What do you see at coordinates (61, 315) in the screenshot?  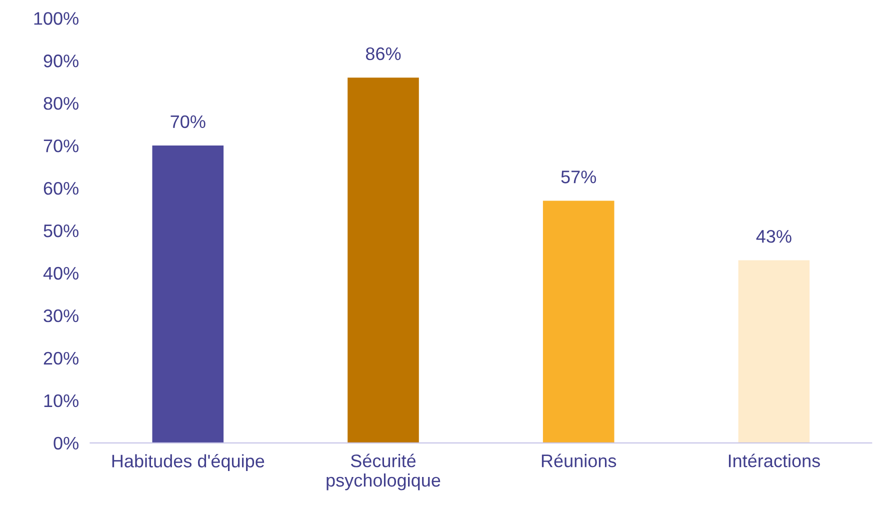 I see `y-tick-label: 30%` at bounding box center [61, 315].